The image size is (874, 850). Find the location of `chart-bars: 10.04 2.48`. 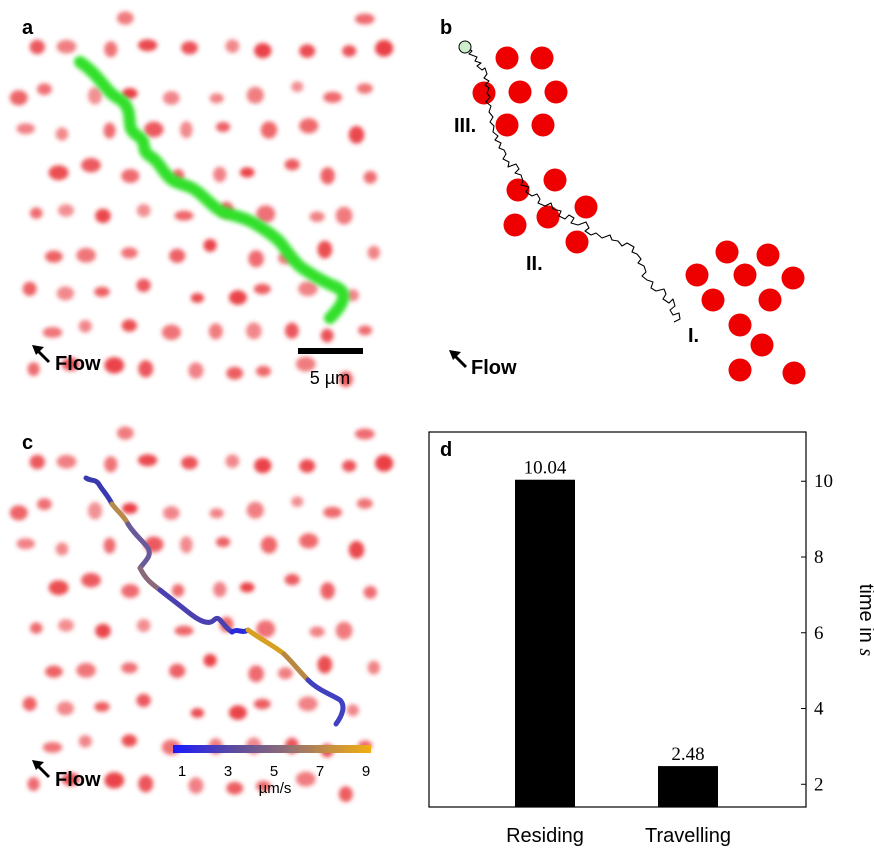

chart-bars: 10.04 2.48 is located at coordinates (616, 632).